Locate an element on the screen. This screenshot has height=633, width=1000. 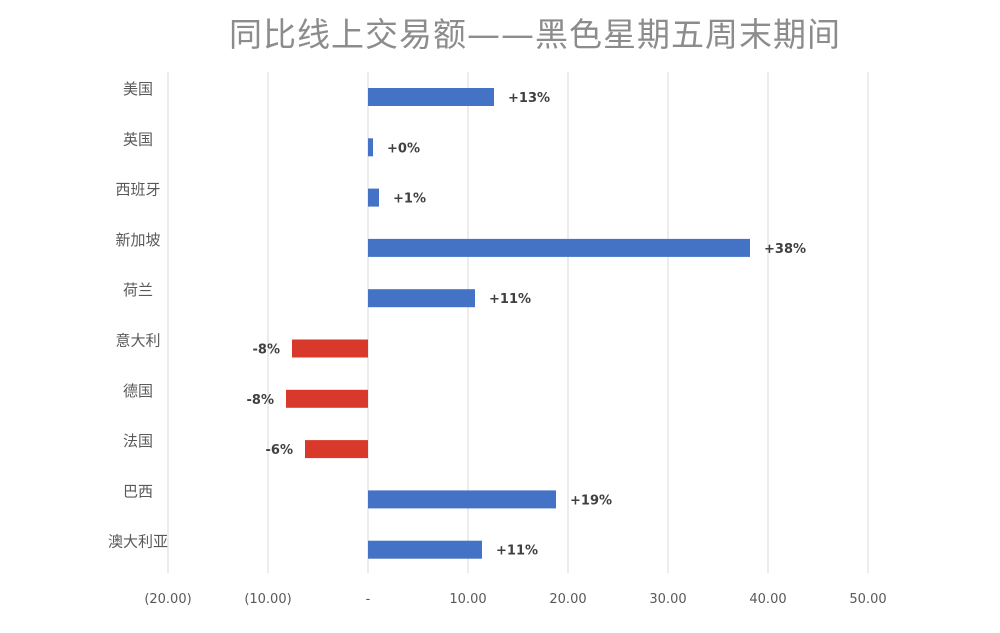
category-label: 德国 is located at coordinates (138, 391).